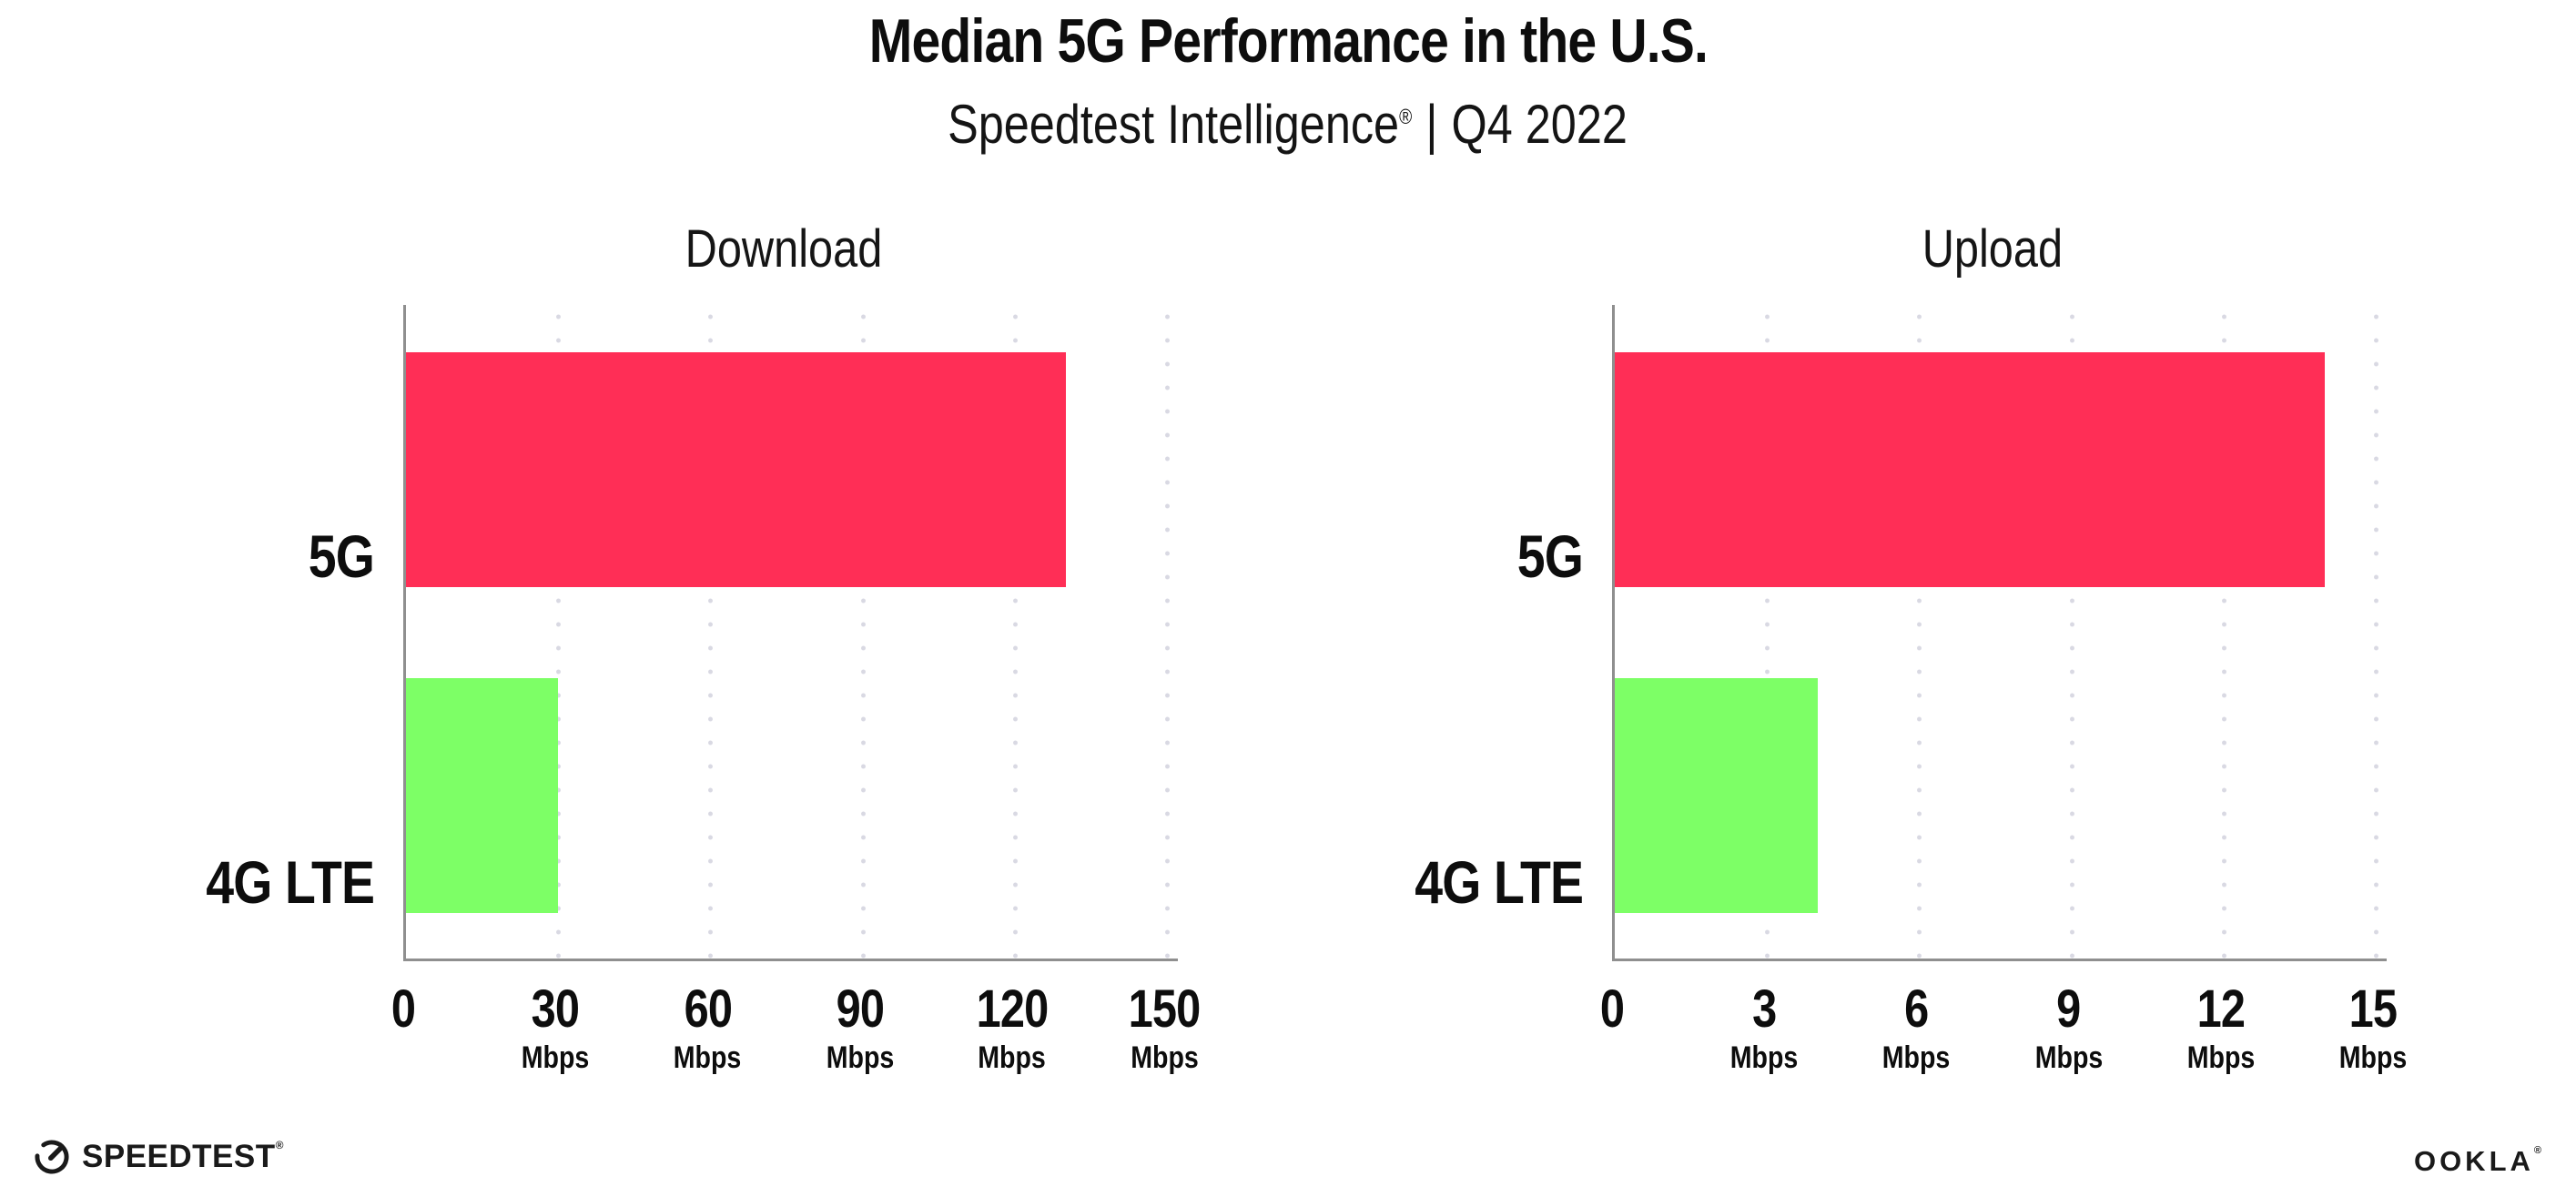  I want to click on x-tick-6: 6 Mbps, so click(1917, 1027).